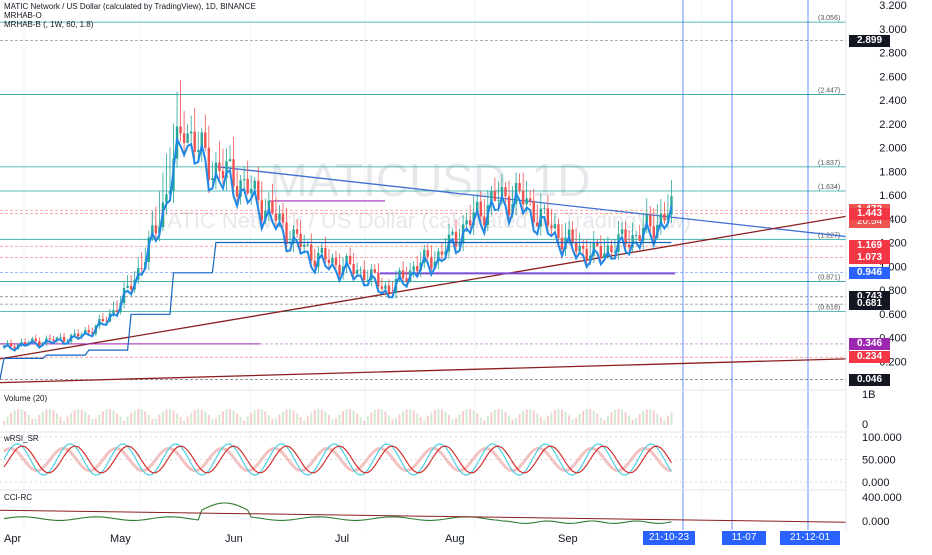 The width and height of the screenshot is (932, 555). What do you see at coordinates (893, 6) in the screenshot?
I see `price-tick-label: 3.200` at bounding box center [893, 6].